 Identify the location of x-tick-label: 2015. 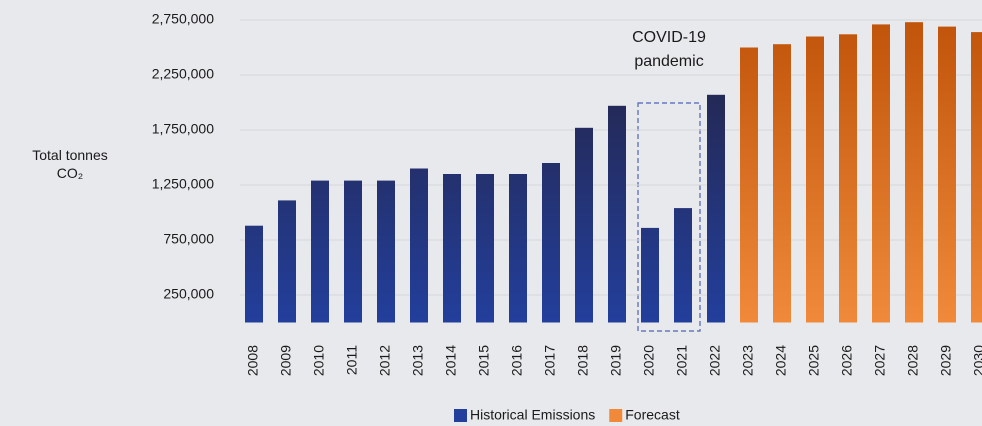
(484, 360).